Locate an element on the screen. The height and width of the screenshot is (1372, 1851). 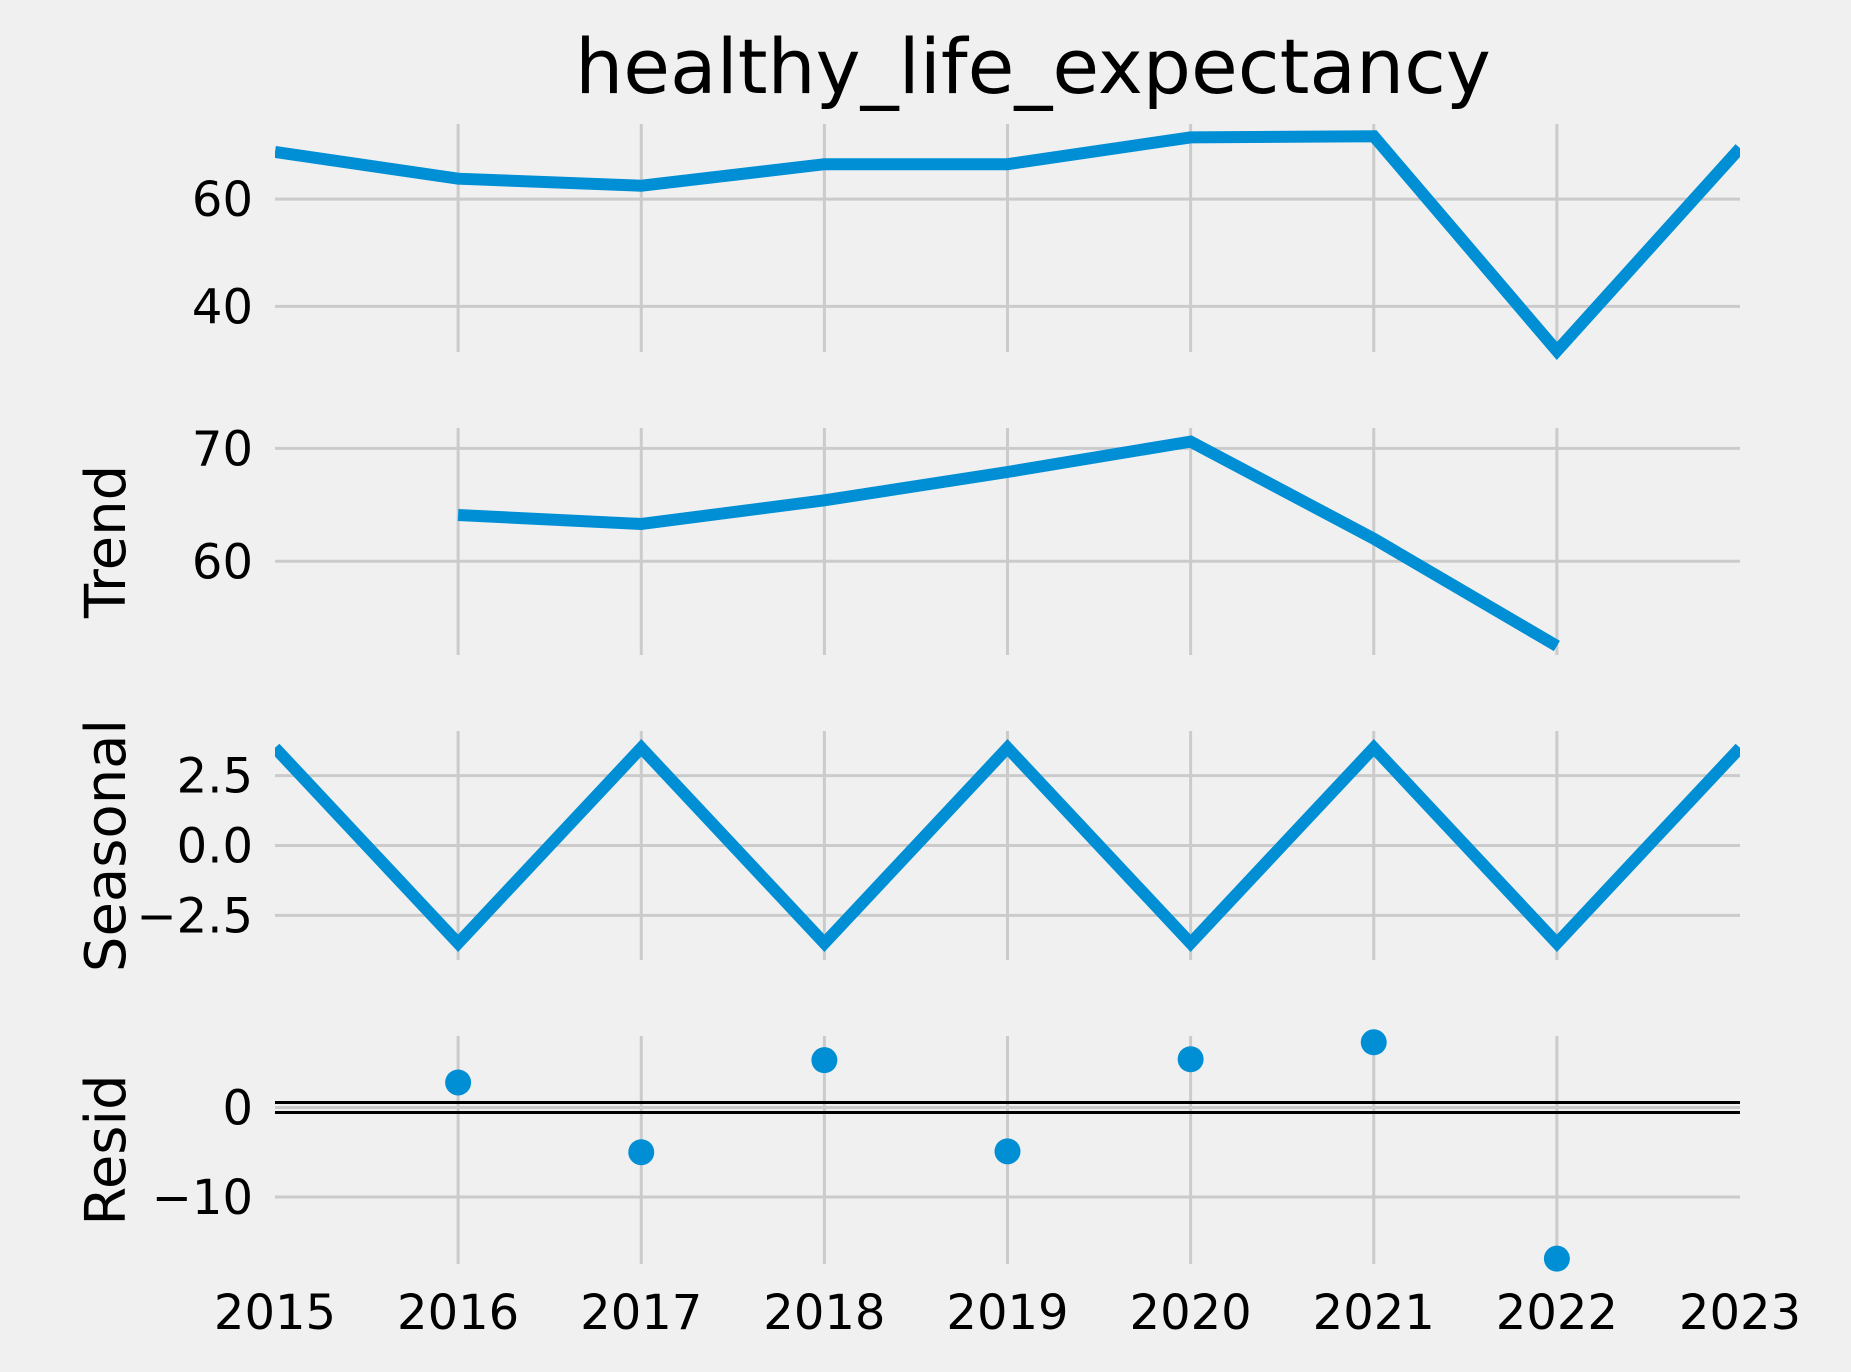
panel-resid-point-2017 is located at coordinates (641, 1152).